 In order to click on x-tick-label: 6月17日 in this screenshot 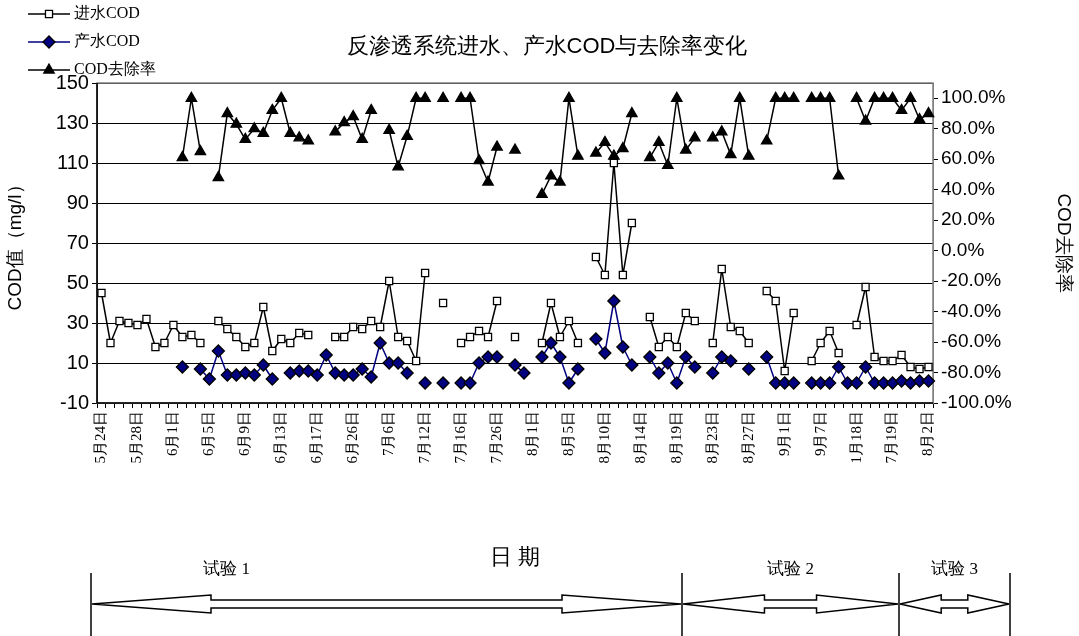, I will do `click(316, 437)`.